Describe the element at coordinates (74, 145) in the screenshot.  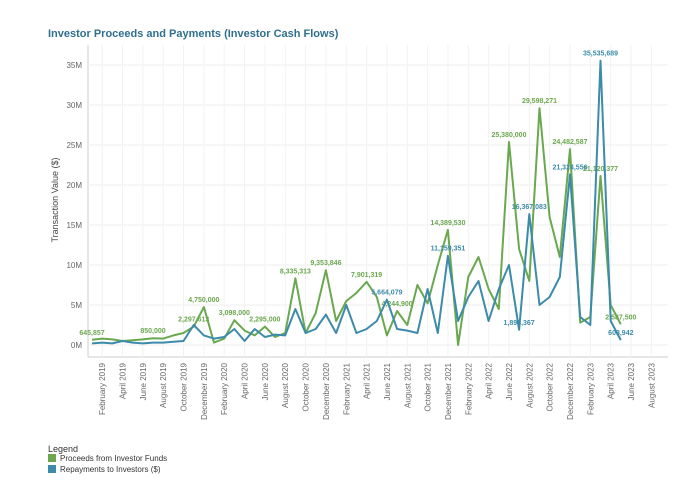
I see `y-tick-label: 25M` at that location.